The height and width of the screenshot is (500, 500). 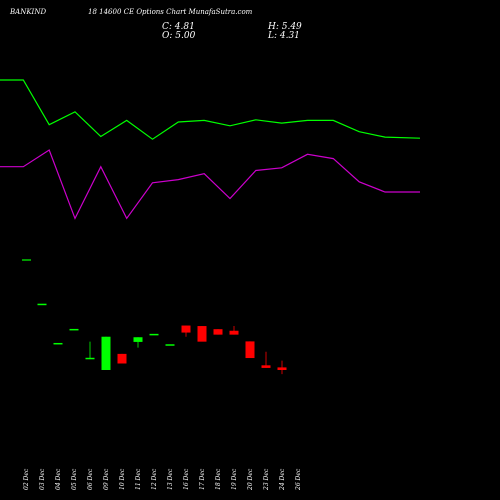 I want to click on ma-line-magenta, so click(x=210, y=184).